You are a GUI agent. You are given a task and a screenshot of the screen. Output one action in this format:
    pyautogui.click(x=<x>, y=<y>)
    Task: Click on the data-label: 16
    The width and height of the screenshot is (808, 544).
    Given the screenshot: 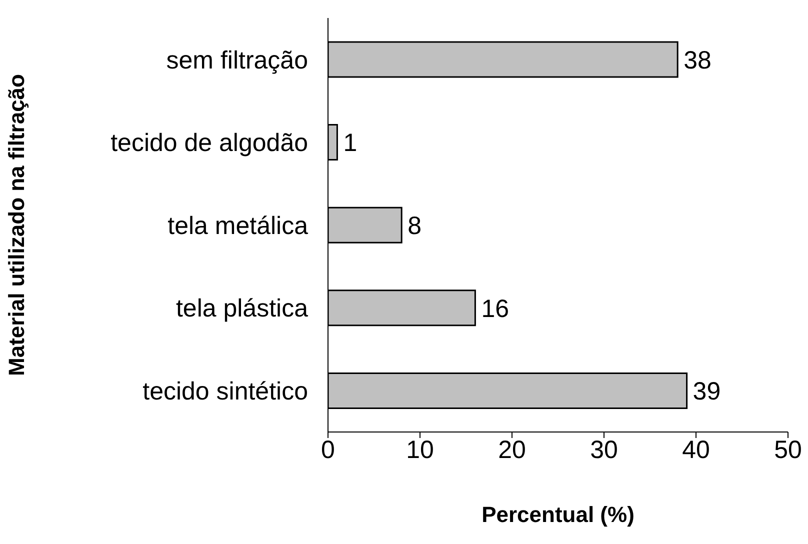 What is the action you would take?
    pyautogui.click(x=495, y=308)
    